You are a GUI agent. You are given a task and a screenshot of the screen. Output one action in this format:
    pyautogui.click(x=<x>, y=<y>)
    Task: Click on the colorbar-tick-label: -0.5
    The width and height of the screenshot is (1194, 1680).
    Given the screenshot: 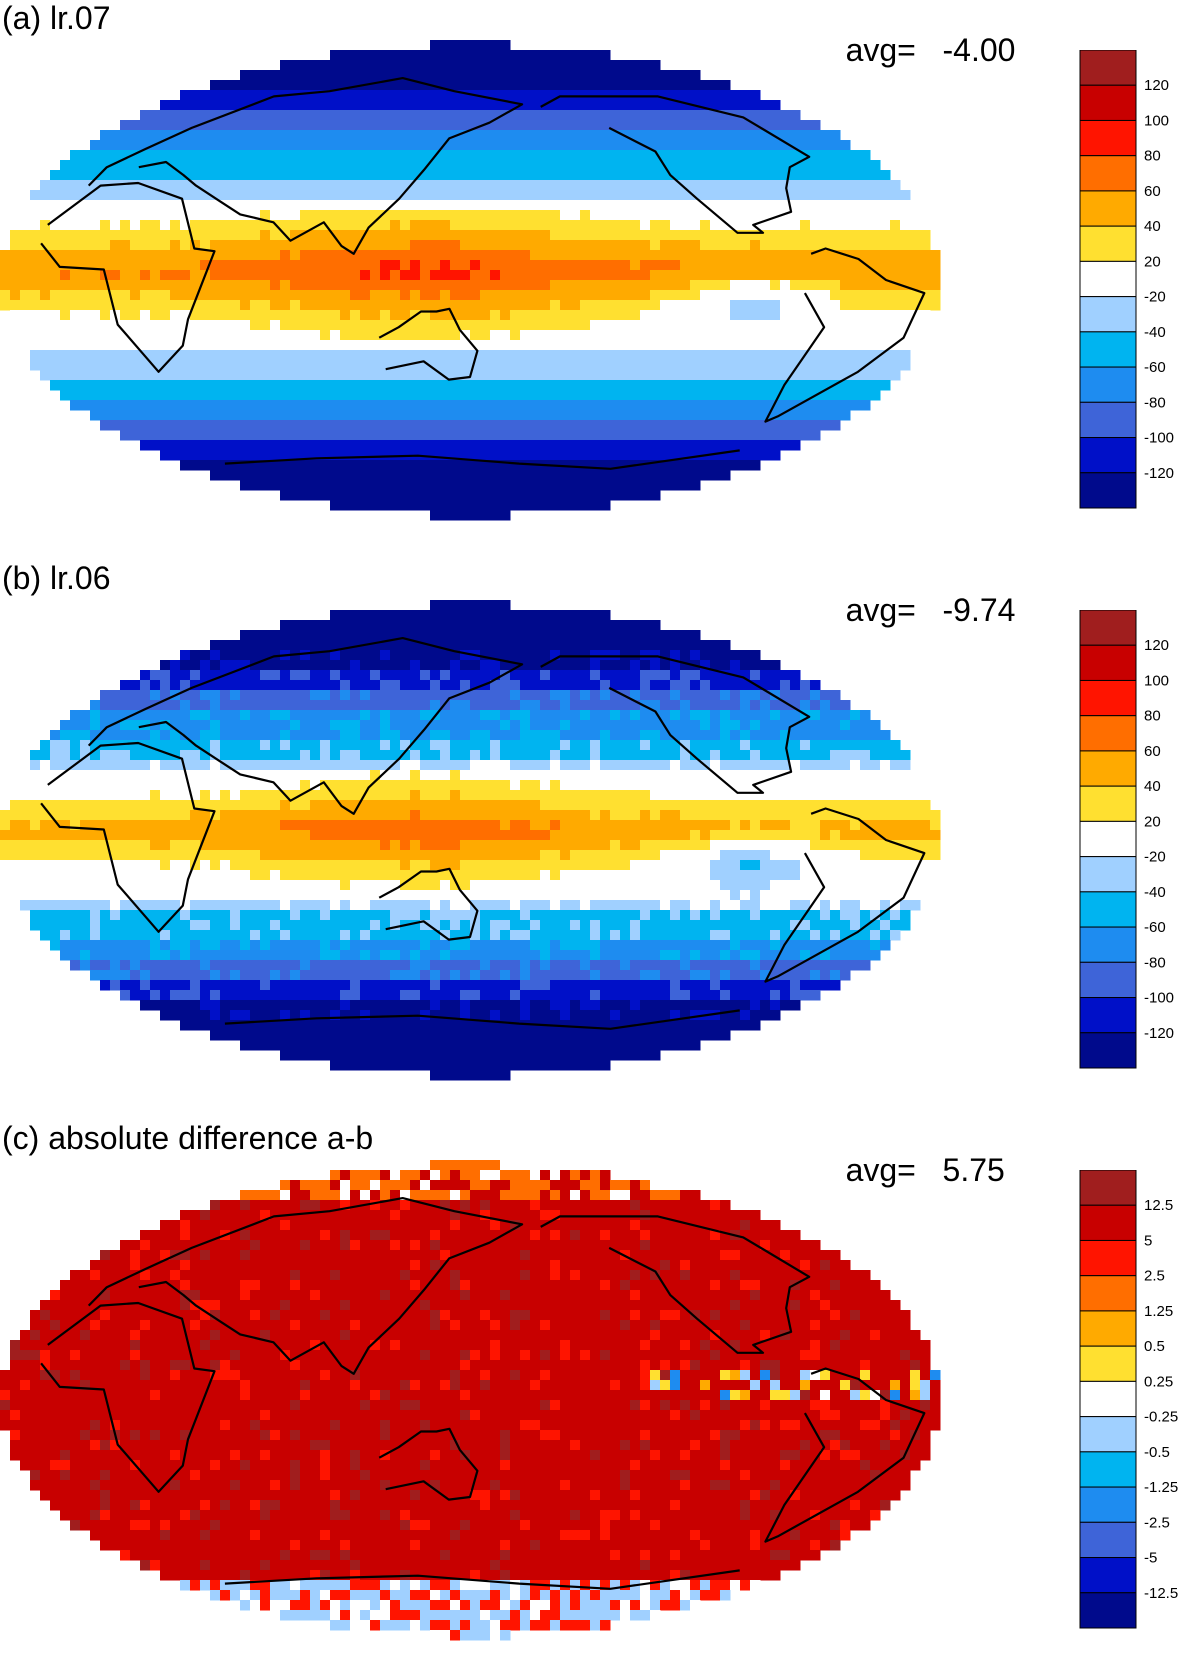 What is the action you would take?
    pyautogui.click(x=1157, y=1452)
    